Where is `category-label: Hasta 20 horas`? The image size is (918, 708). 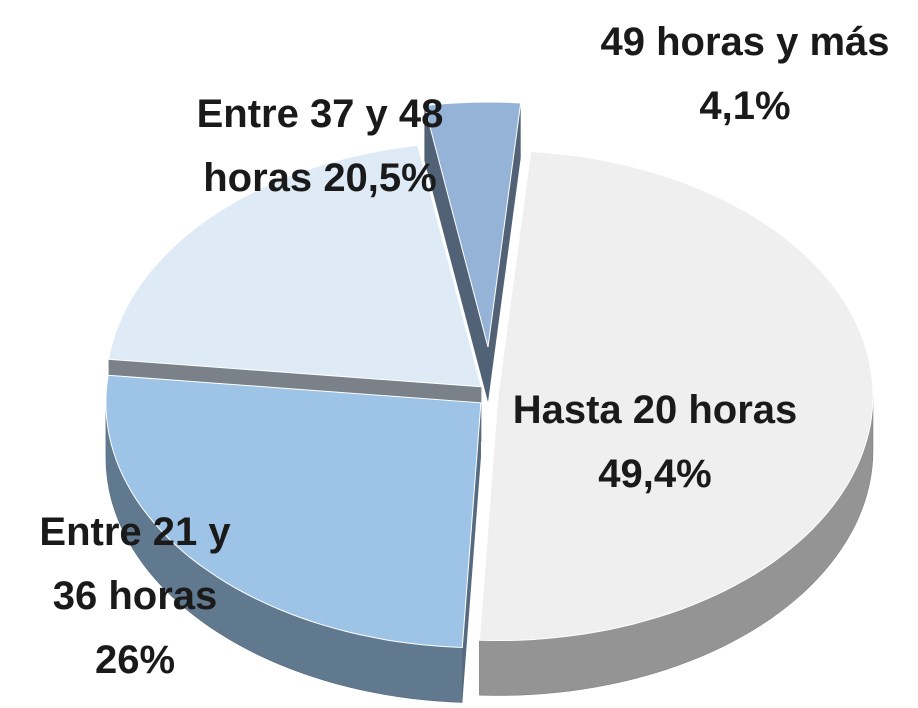
category-label: Hasta 20 horas is located at coordinates (655, 410).